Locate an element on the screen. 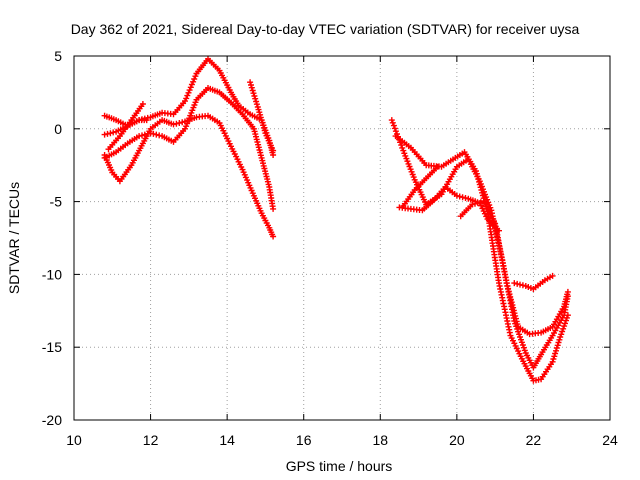 This screenshot has width=640, height=480. series-sat-f is located at coordinates (262, 116).